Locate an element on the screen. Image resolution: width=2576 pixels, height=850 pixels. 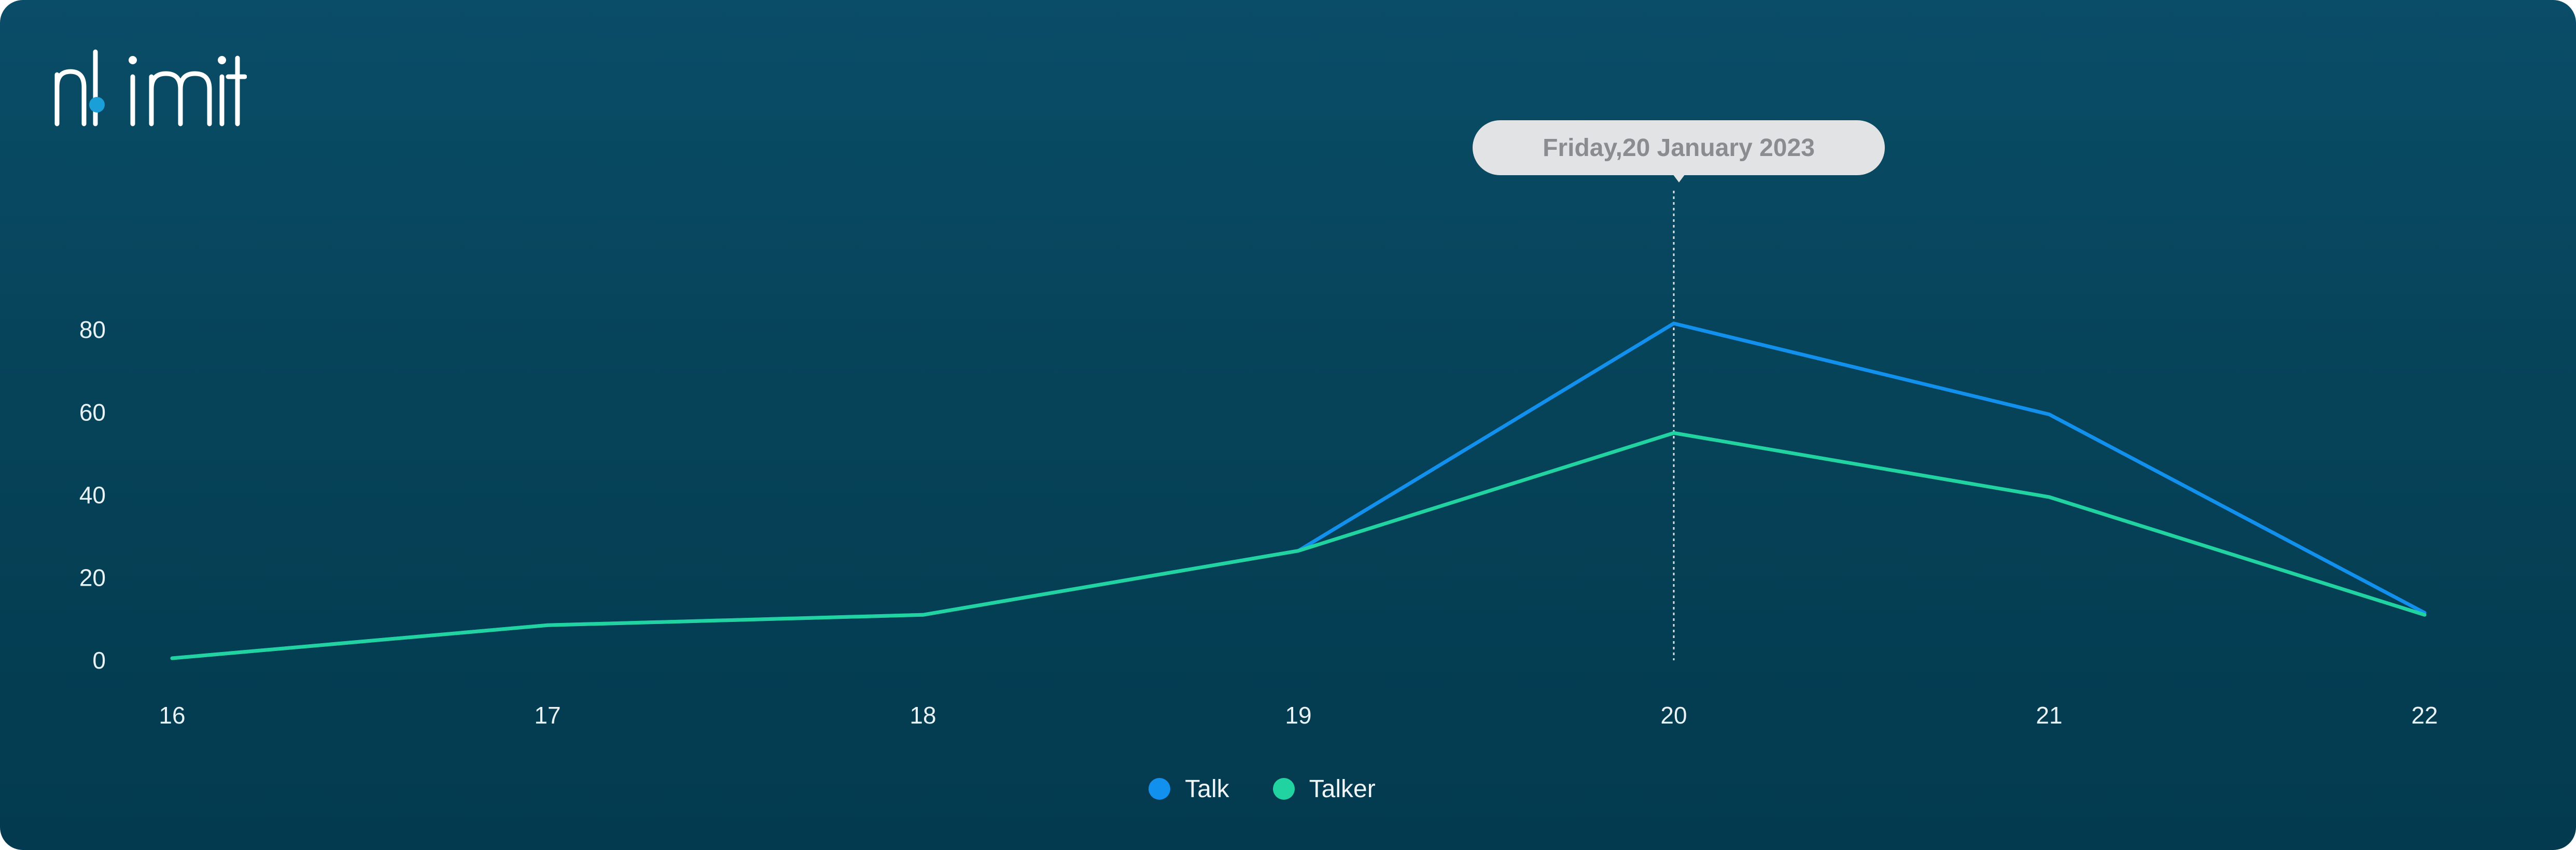
x-tick-label-22: 22 is located at coordinates (2424, 715).